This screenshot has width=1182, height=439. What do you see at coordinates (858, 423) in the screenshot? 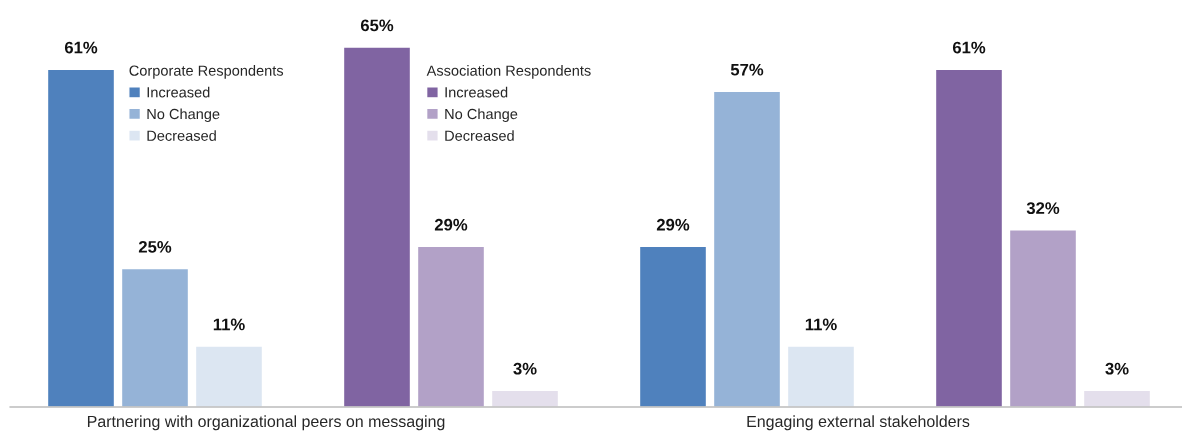
I see `x-tick-label: Engaging external stakeholders` at bounding box center [858, 423].